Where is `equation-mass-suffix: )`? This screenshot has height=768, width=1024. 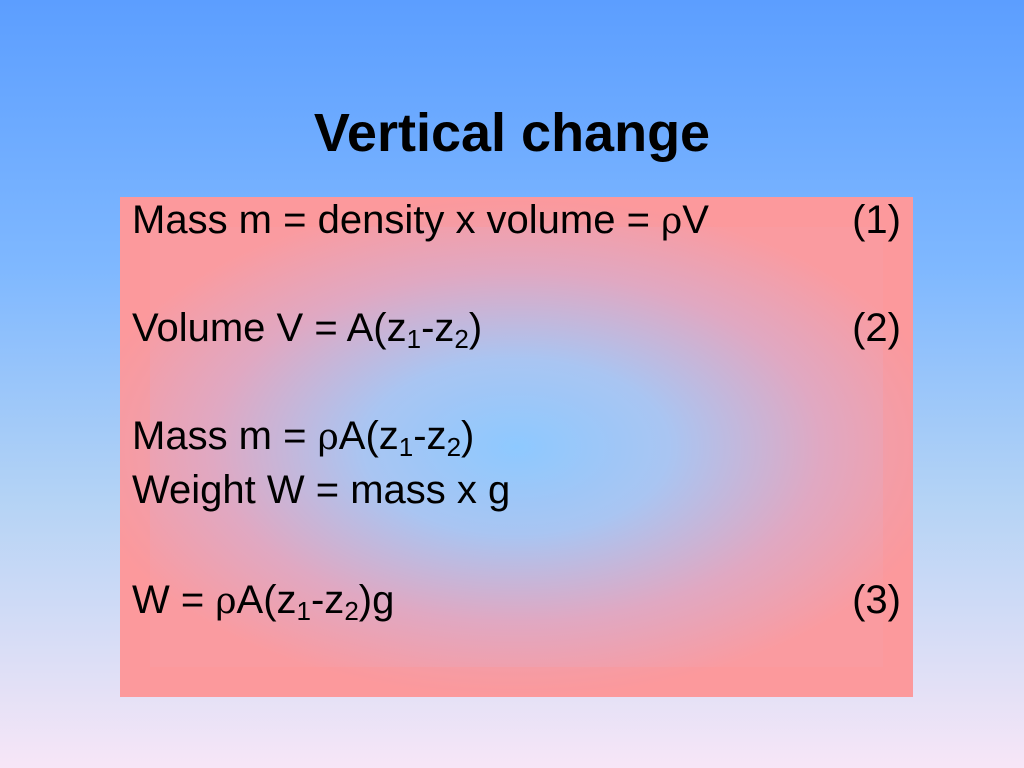 equation-mass-suffix: ) is located at coordinates (468, 436).